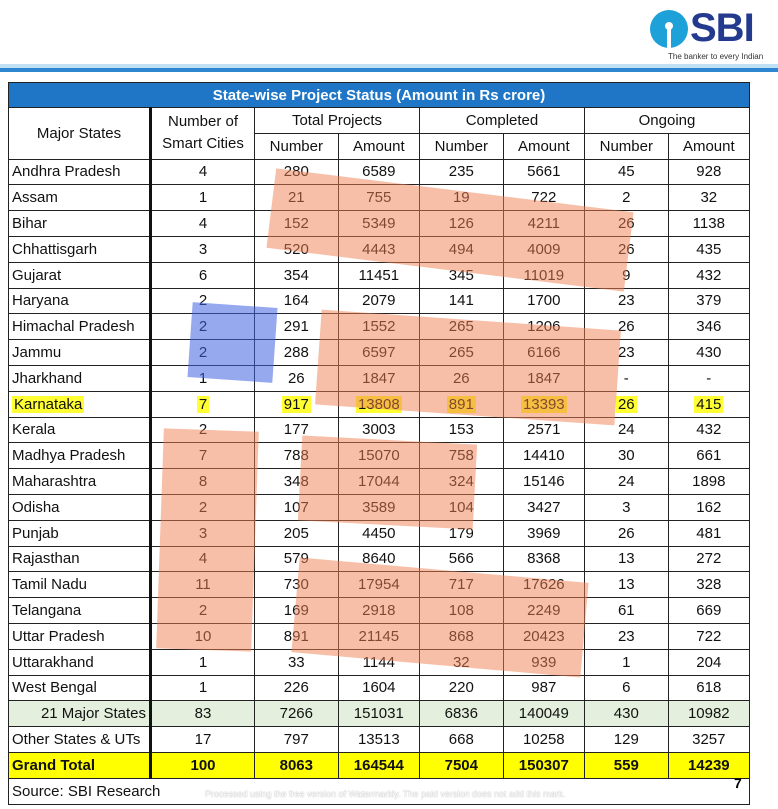  I want to click on cell-value: 717, so click(461, 585).